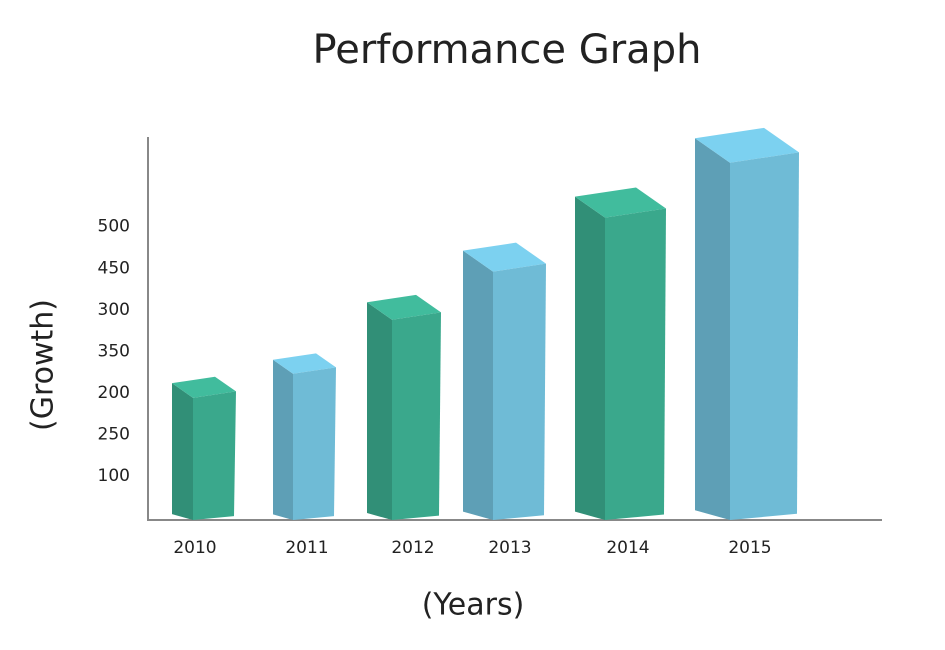 This screenshot has width=945, height=650. What do you see at coordinates (114, 227) in the screenshot?
I see `y-tick-label: 500` at bounding box center [114, 227].